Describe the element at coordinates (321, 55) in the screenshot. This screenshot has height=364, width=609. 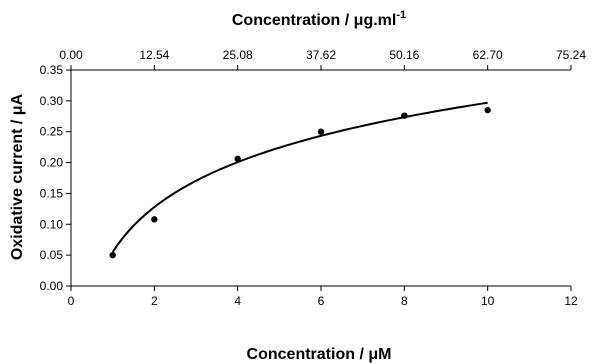
I see `top-tick-label: 37.62` at that location.